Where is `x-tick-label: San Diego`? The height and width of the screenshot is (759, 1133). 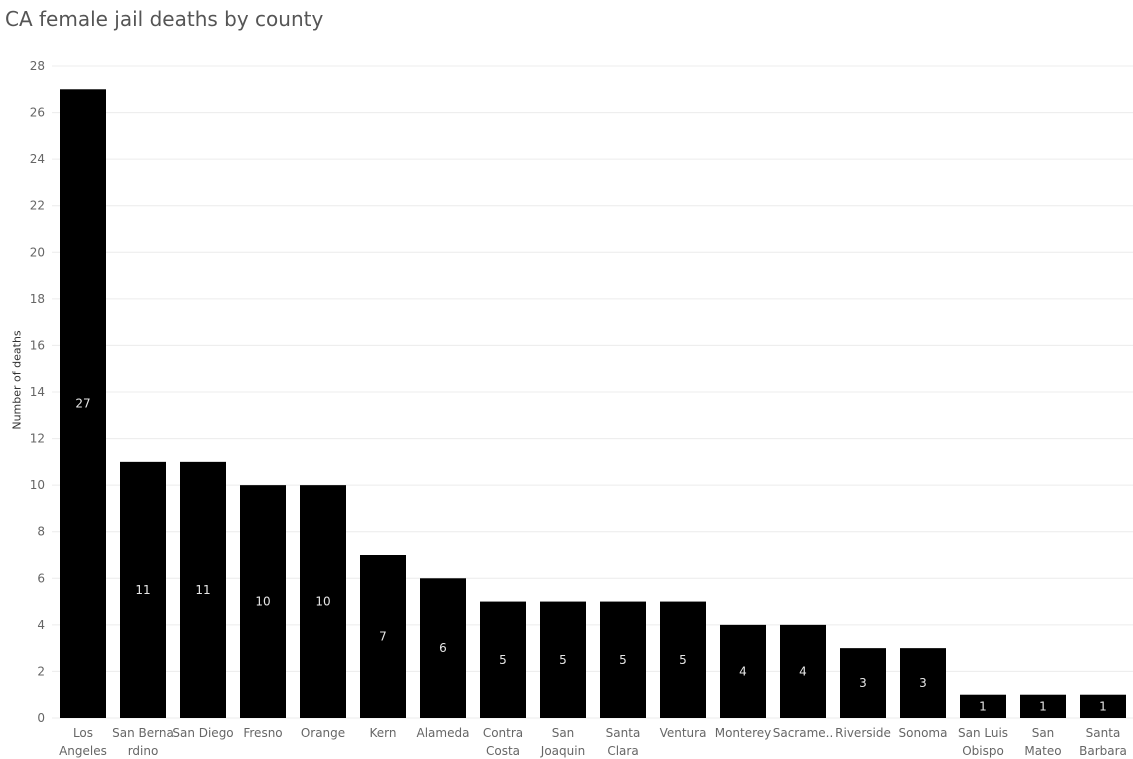 x-tick-label: San Diego is located at coordinates (202, 733).